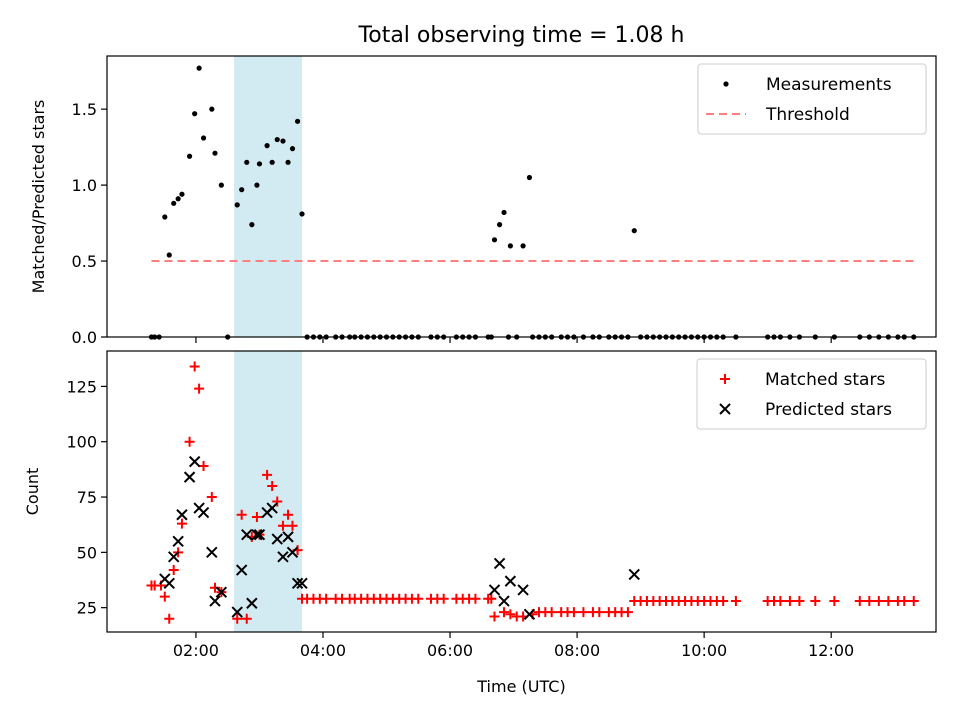 Image resolution: width=960 pixels, height=720 pixels. Describe the element at coordinates (450, 650) in the screenshot. I see `x-tick-label: 06:00` at that location.